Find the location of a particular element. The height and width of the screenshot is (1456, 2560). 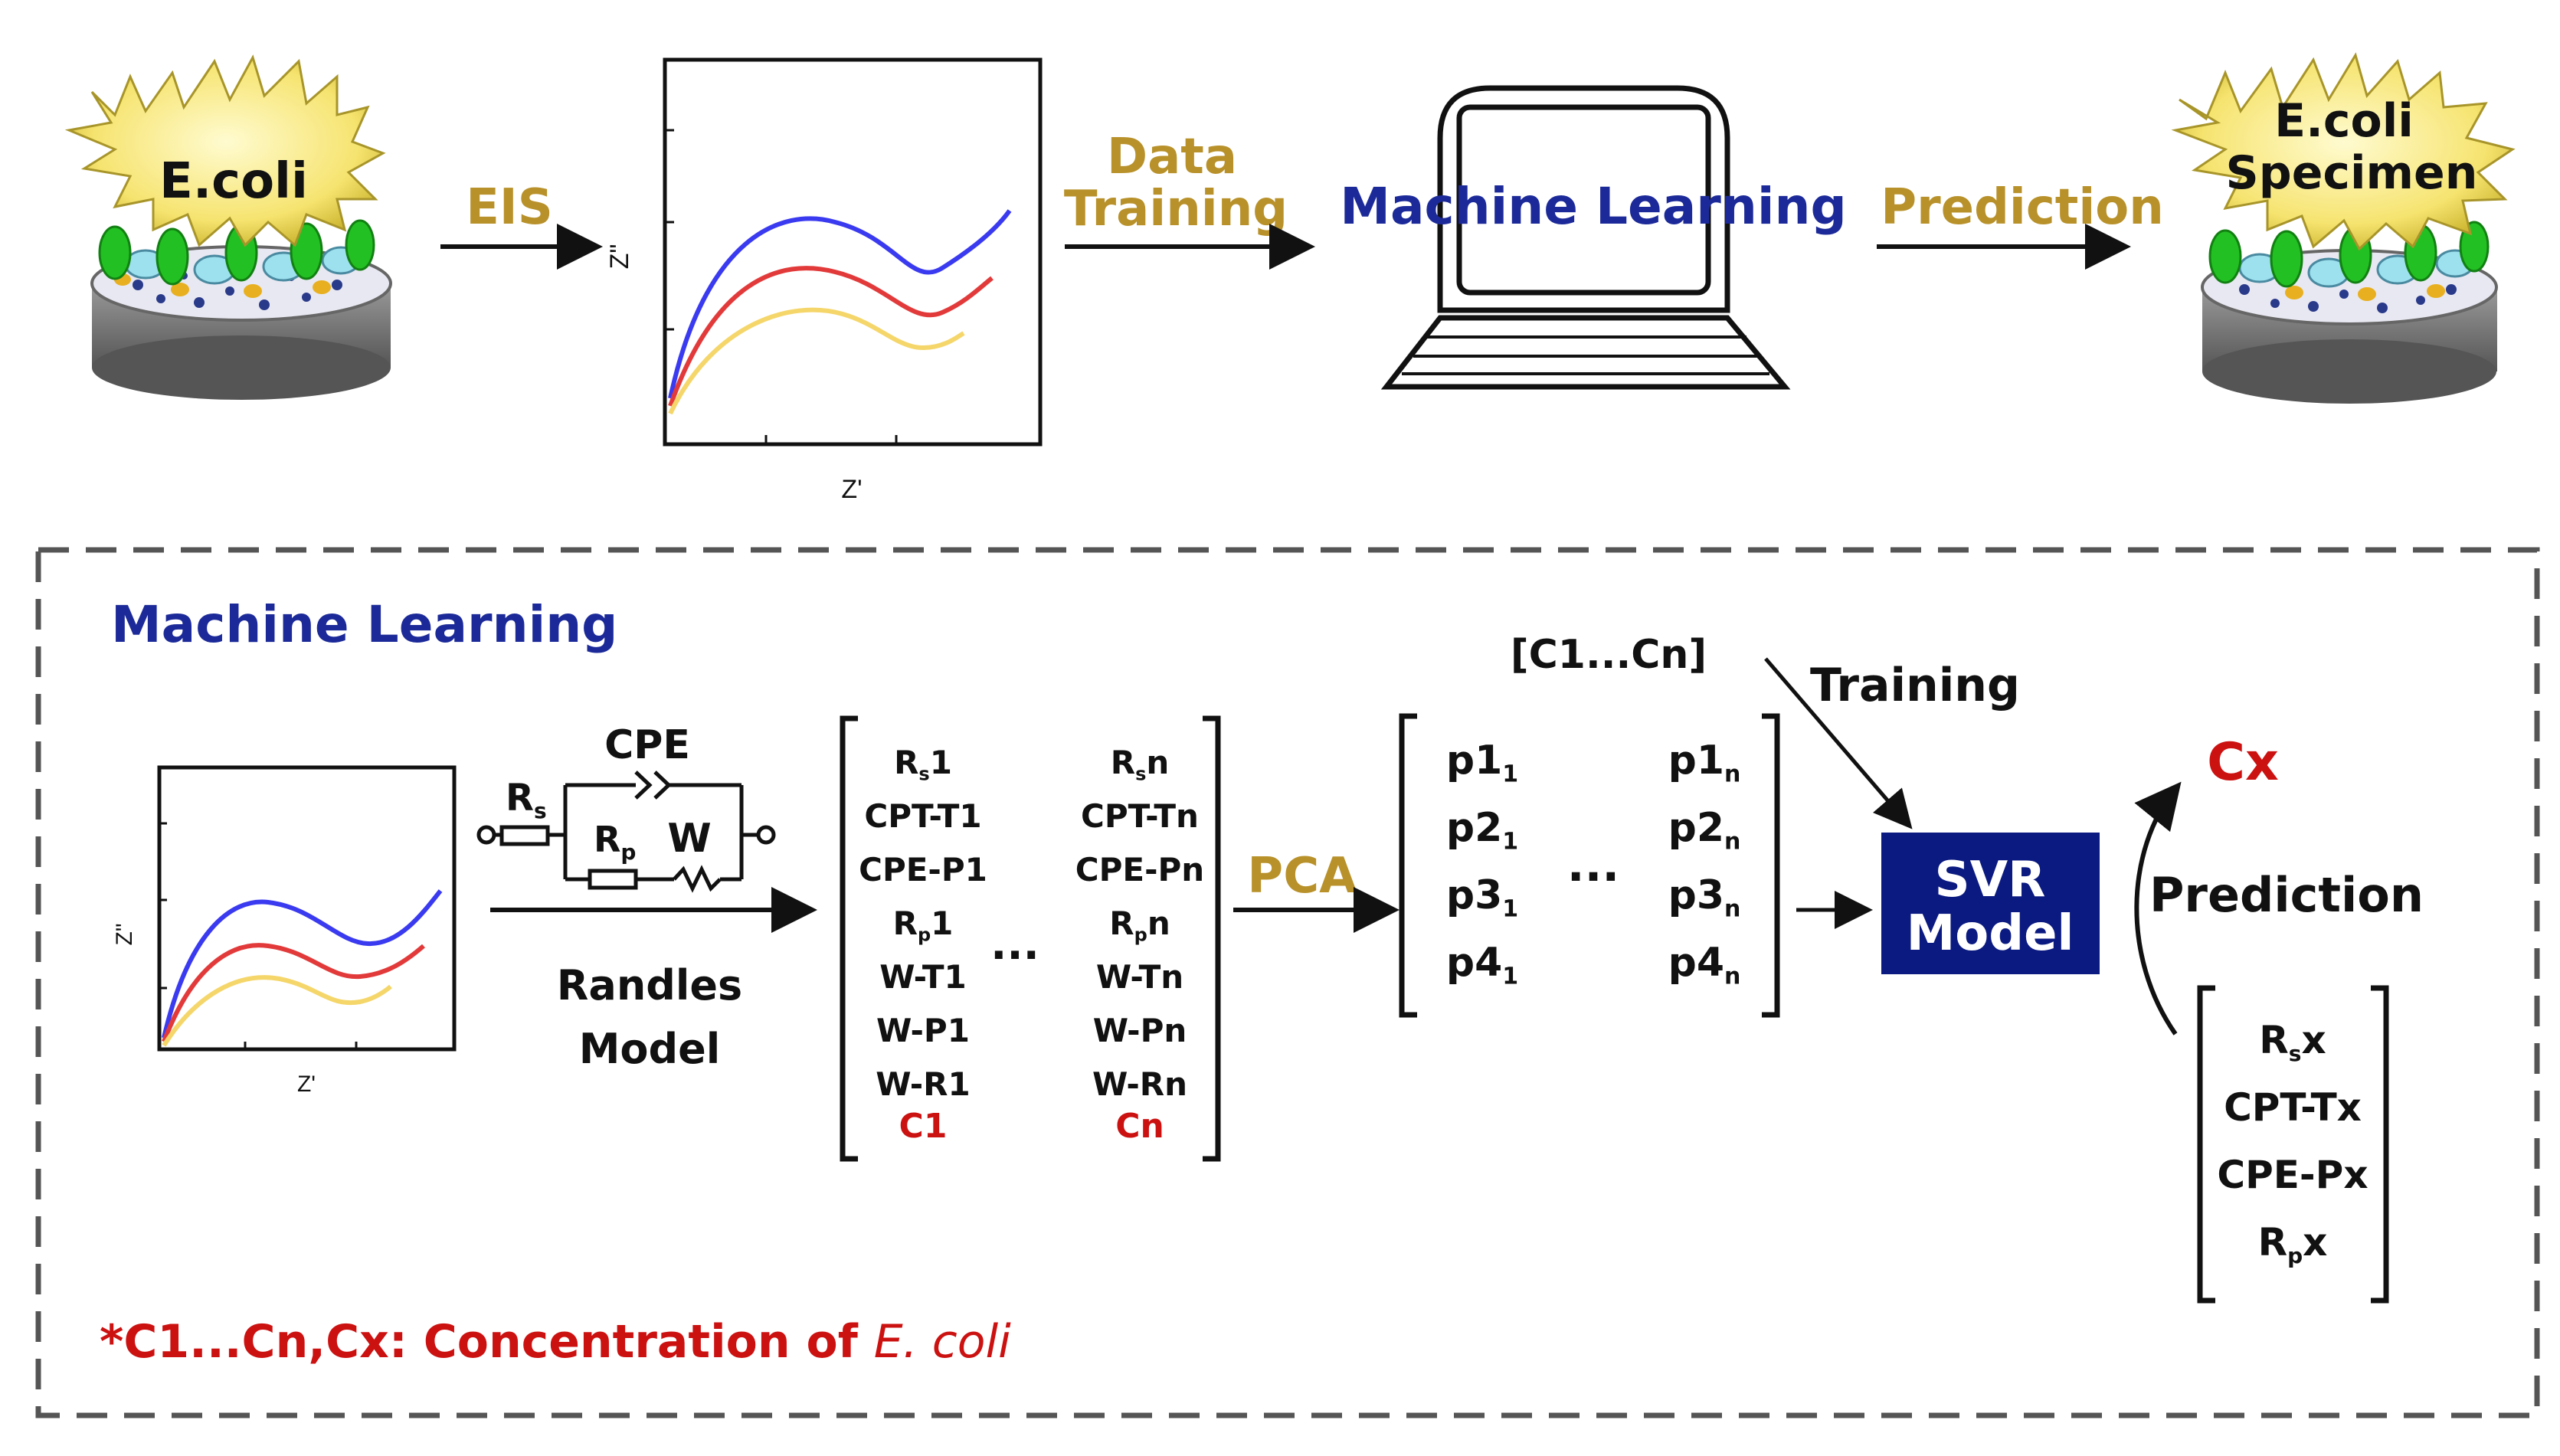

matrix-right-row: Rpn is located at coordinates (1139, 925).